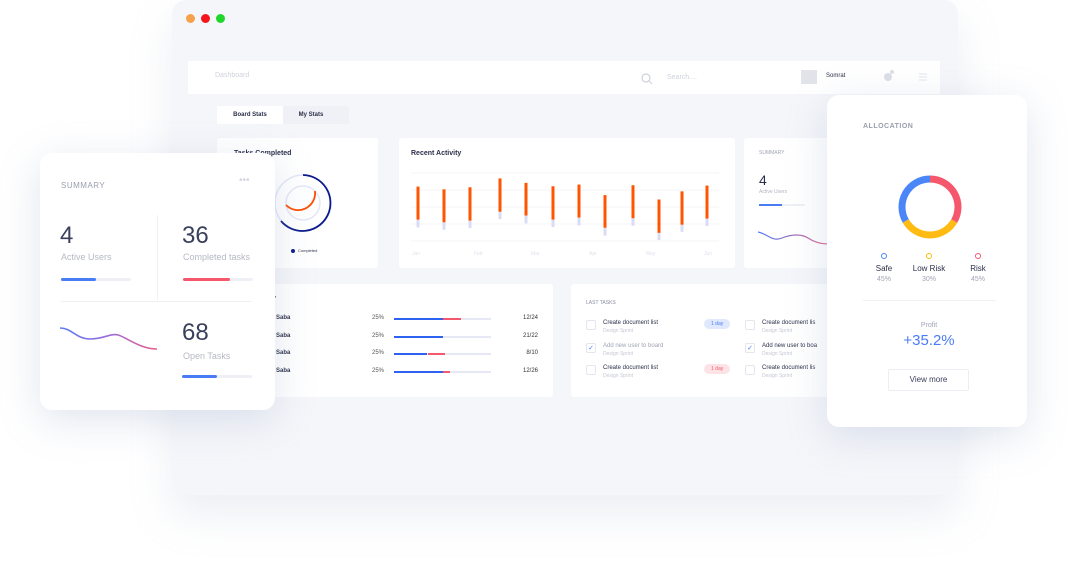 Image resolution: width=1068 pixels, height=573 pixels. I want to click on chart-title: Recent Activity, so click(436, 153).